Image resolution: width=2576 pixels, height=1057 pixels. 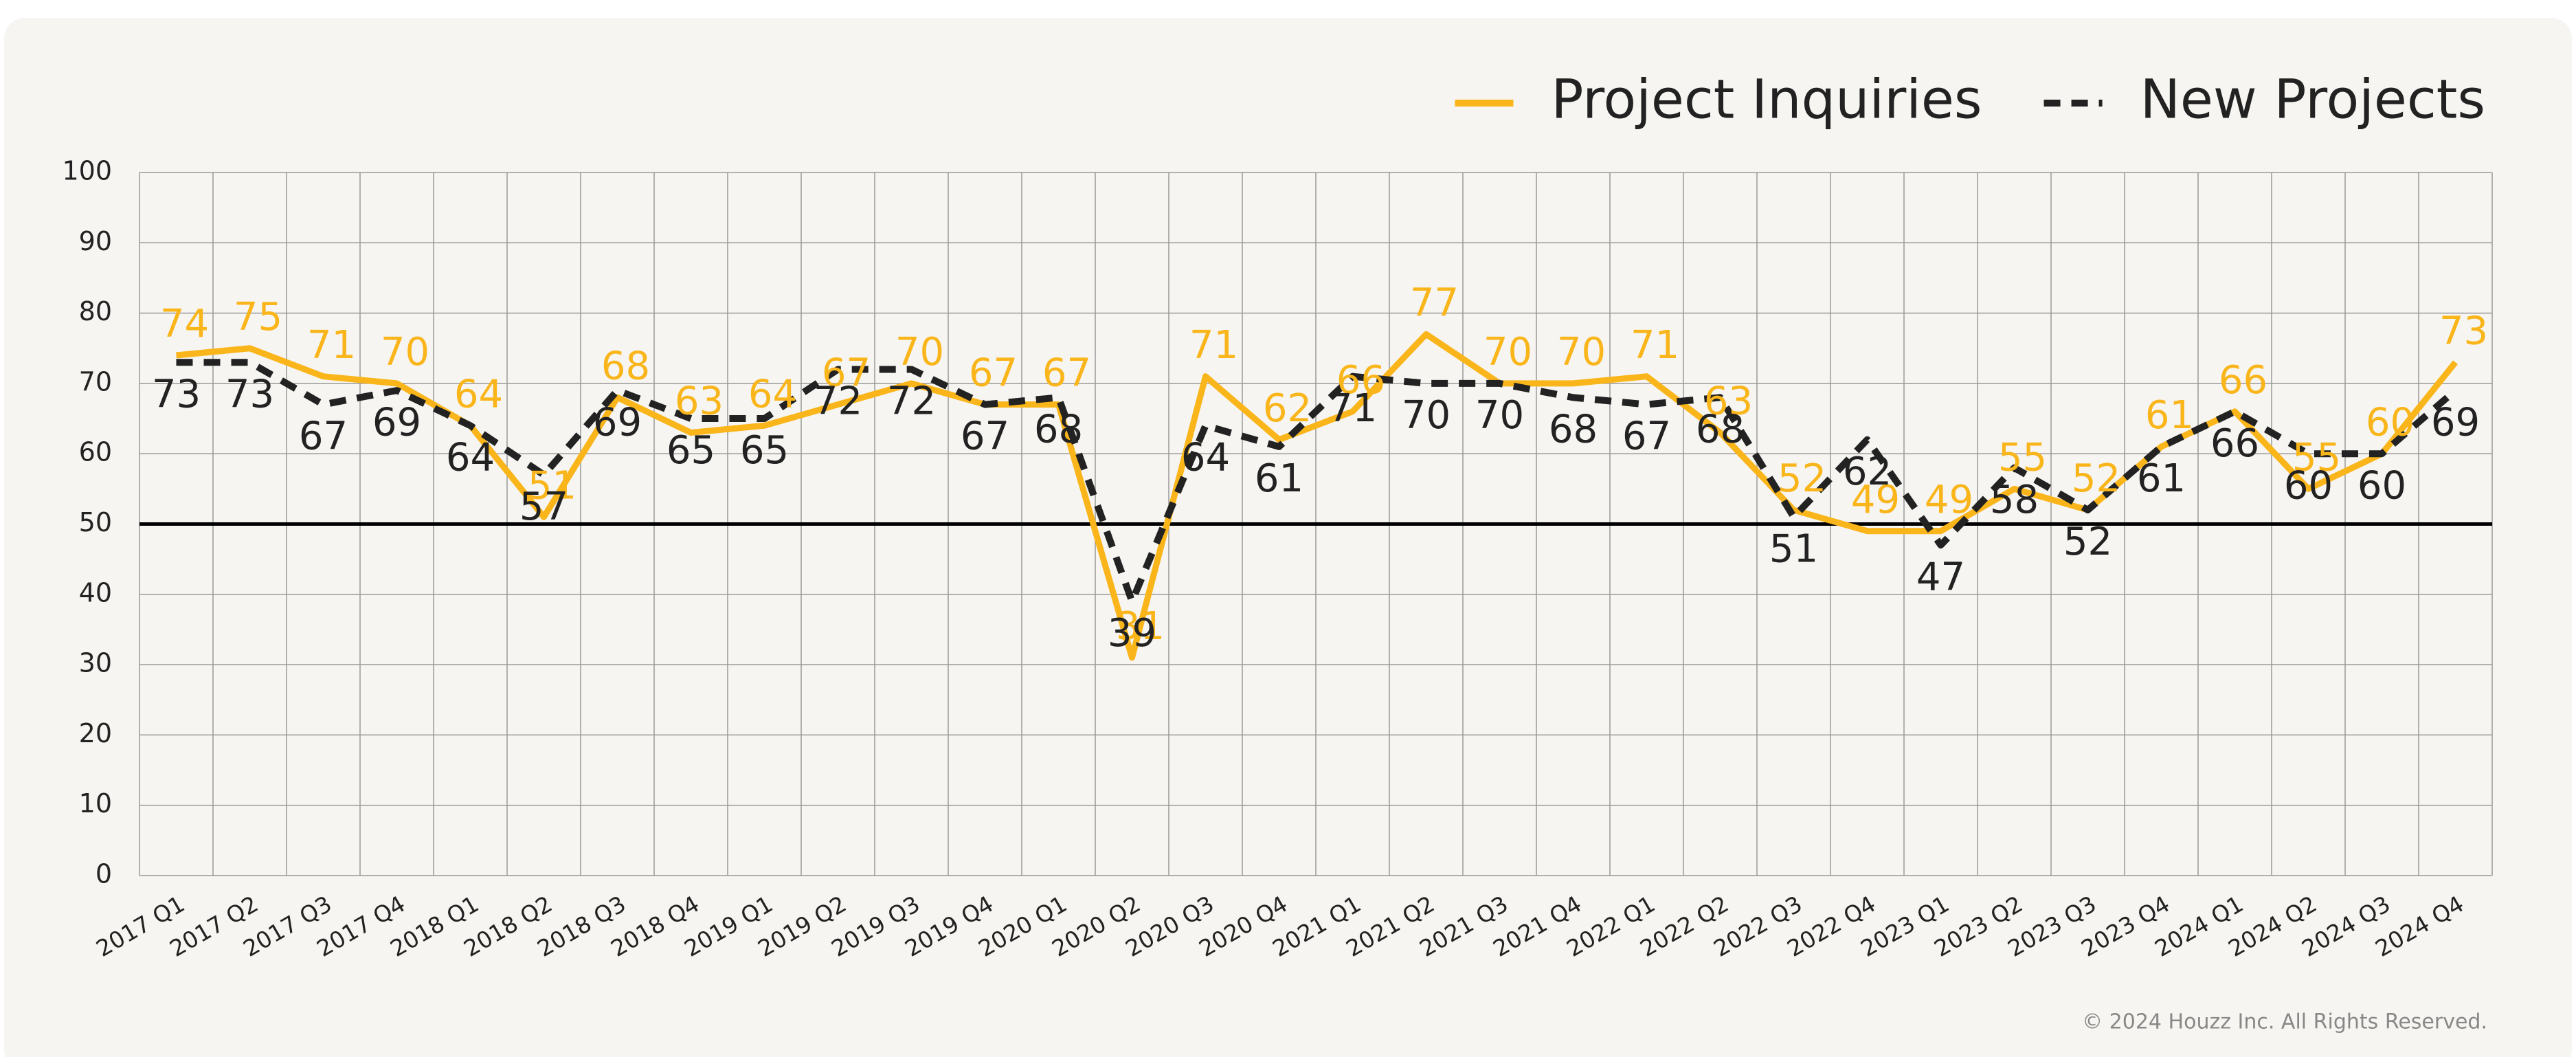 What do you see at coordinates (2014, 500) in the screenshot?
I see `data-label: 58` at bounding box center [2014, 500].